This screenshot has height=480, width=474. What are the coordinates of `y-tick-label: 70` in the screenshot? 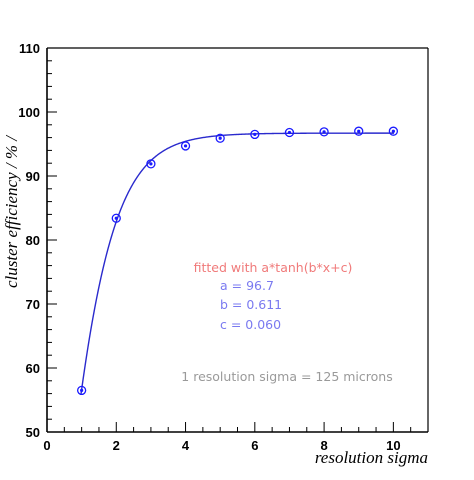 It's located at (33, 304).